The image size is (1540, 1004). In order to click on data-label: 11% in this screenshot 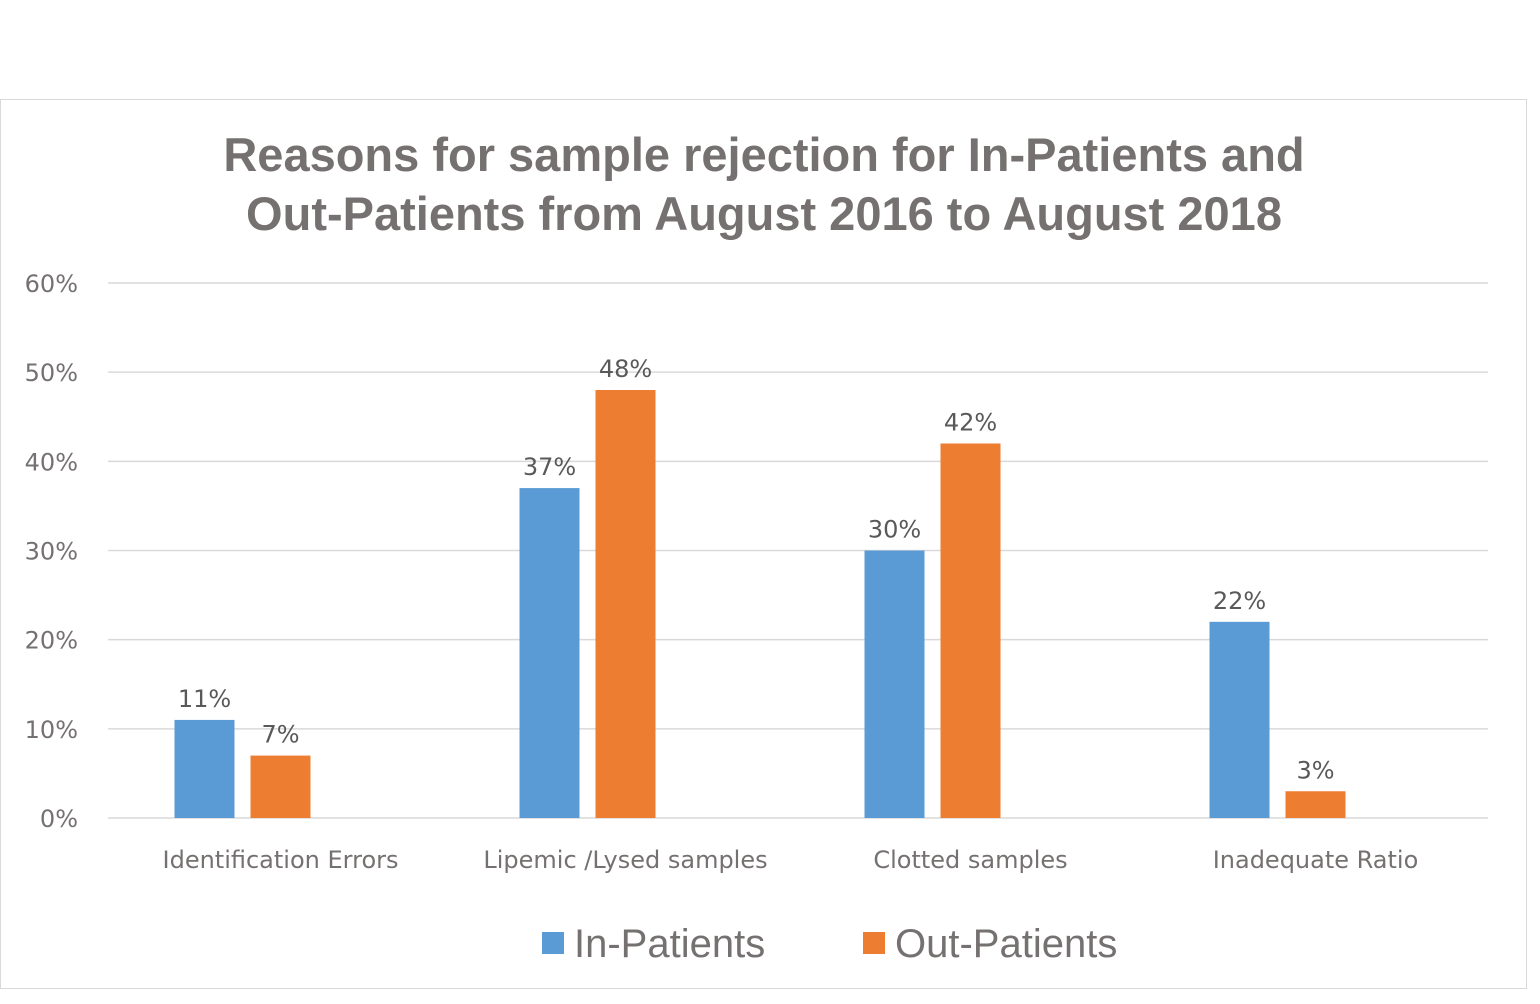, I will do `click(204, 699)`.